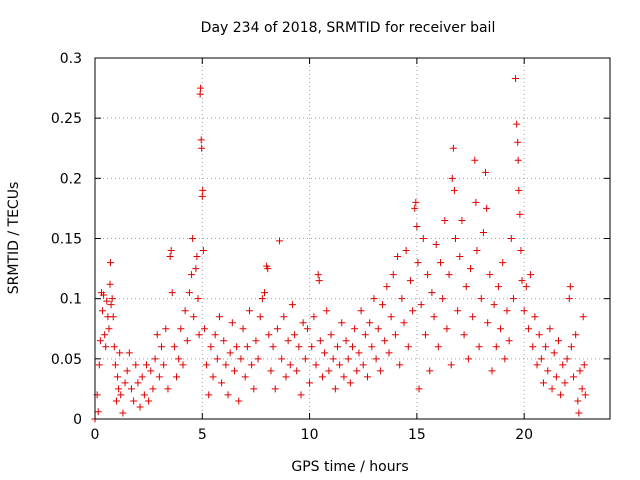 The width and height of the screenshot is (640, 480). What do you see at coordinates (312, 435) in the screenshot?
I see `x-tick-labels: 0 5 10 15 20` at bounding box center [312, 435].